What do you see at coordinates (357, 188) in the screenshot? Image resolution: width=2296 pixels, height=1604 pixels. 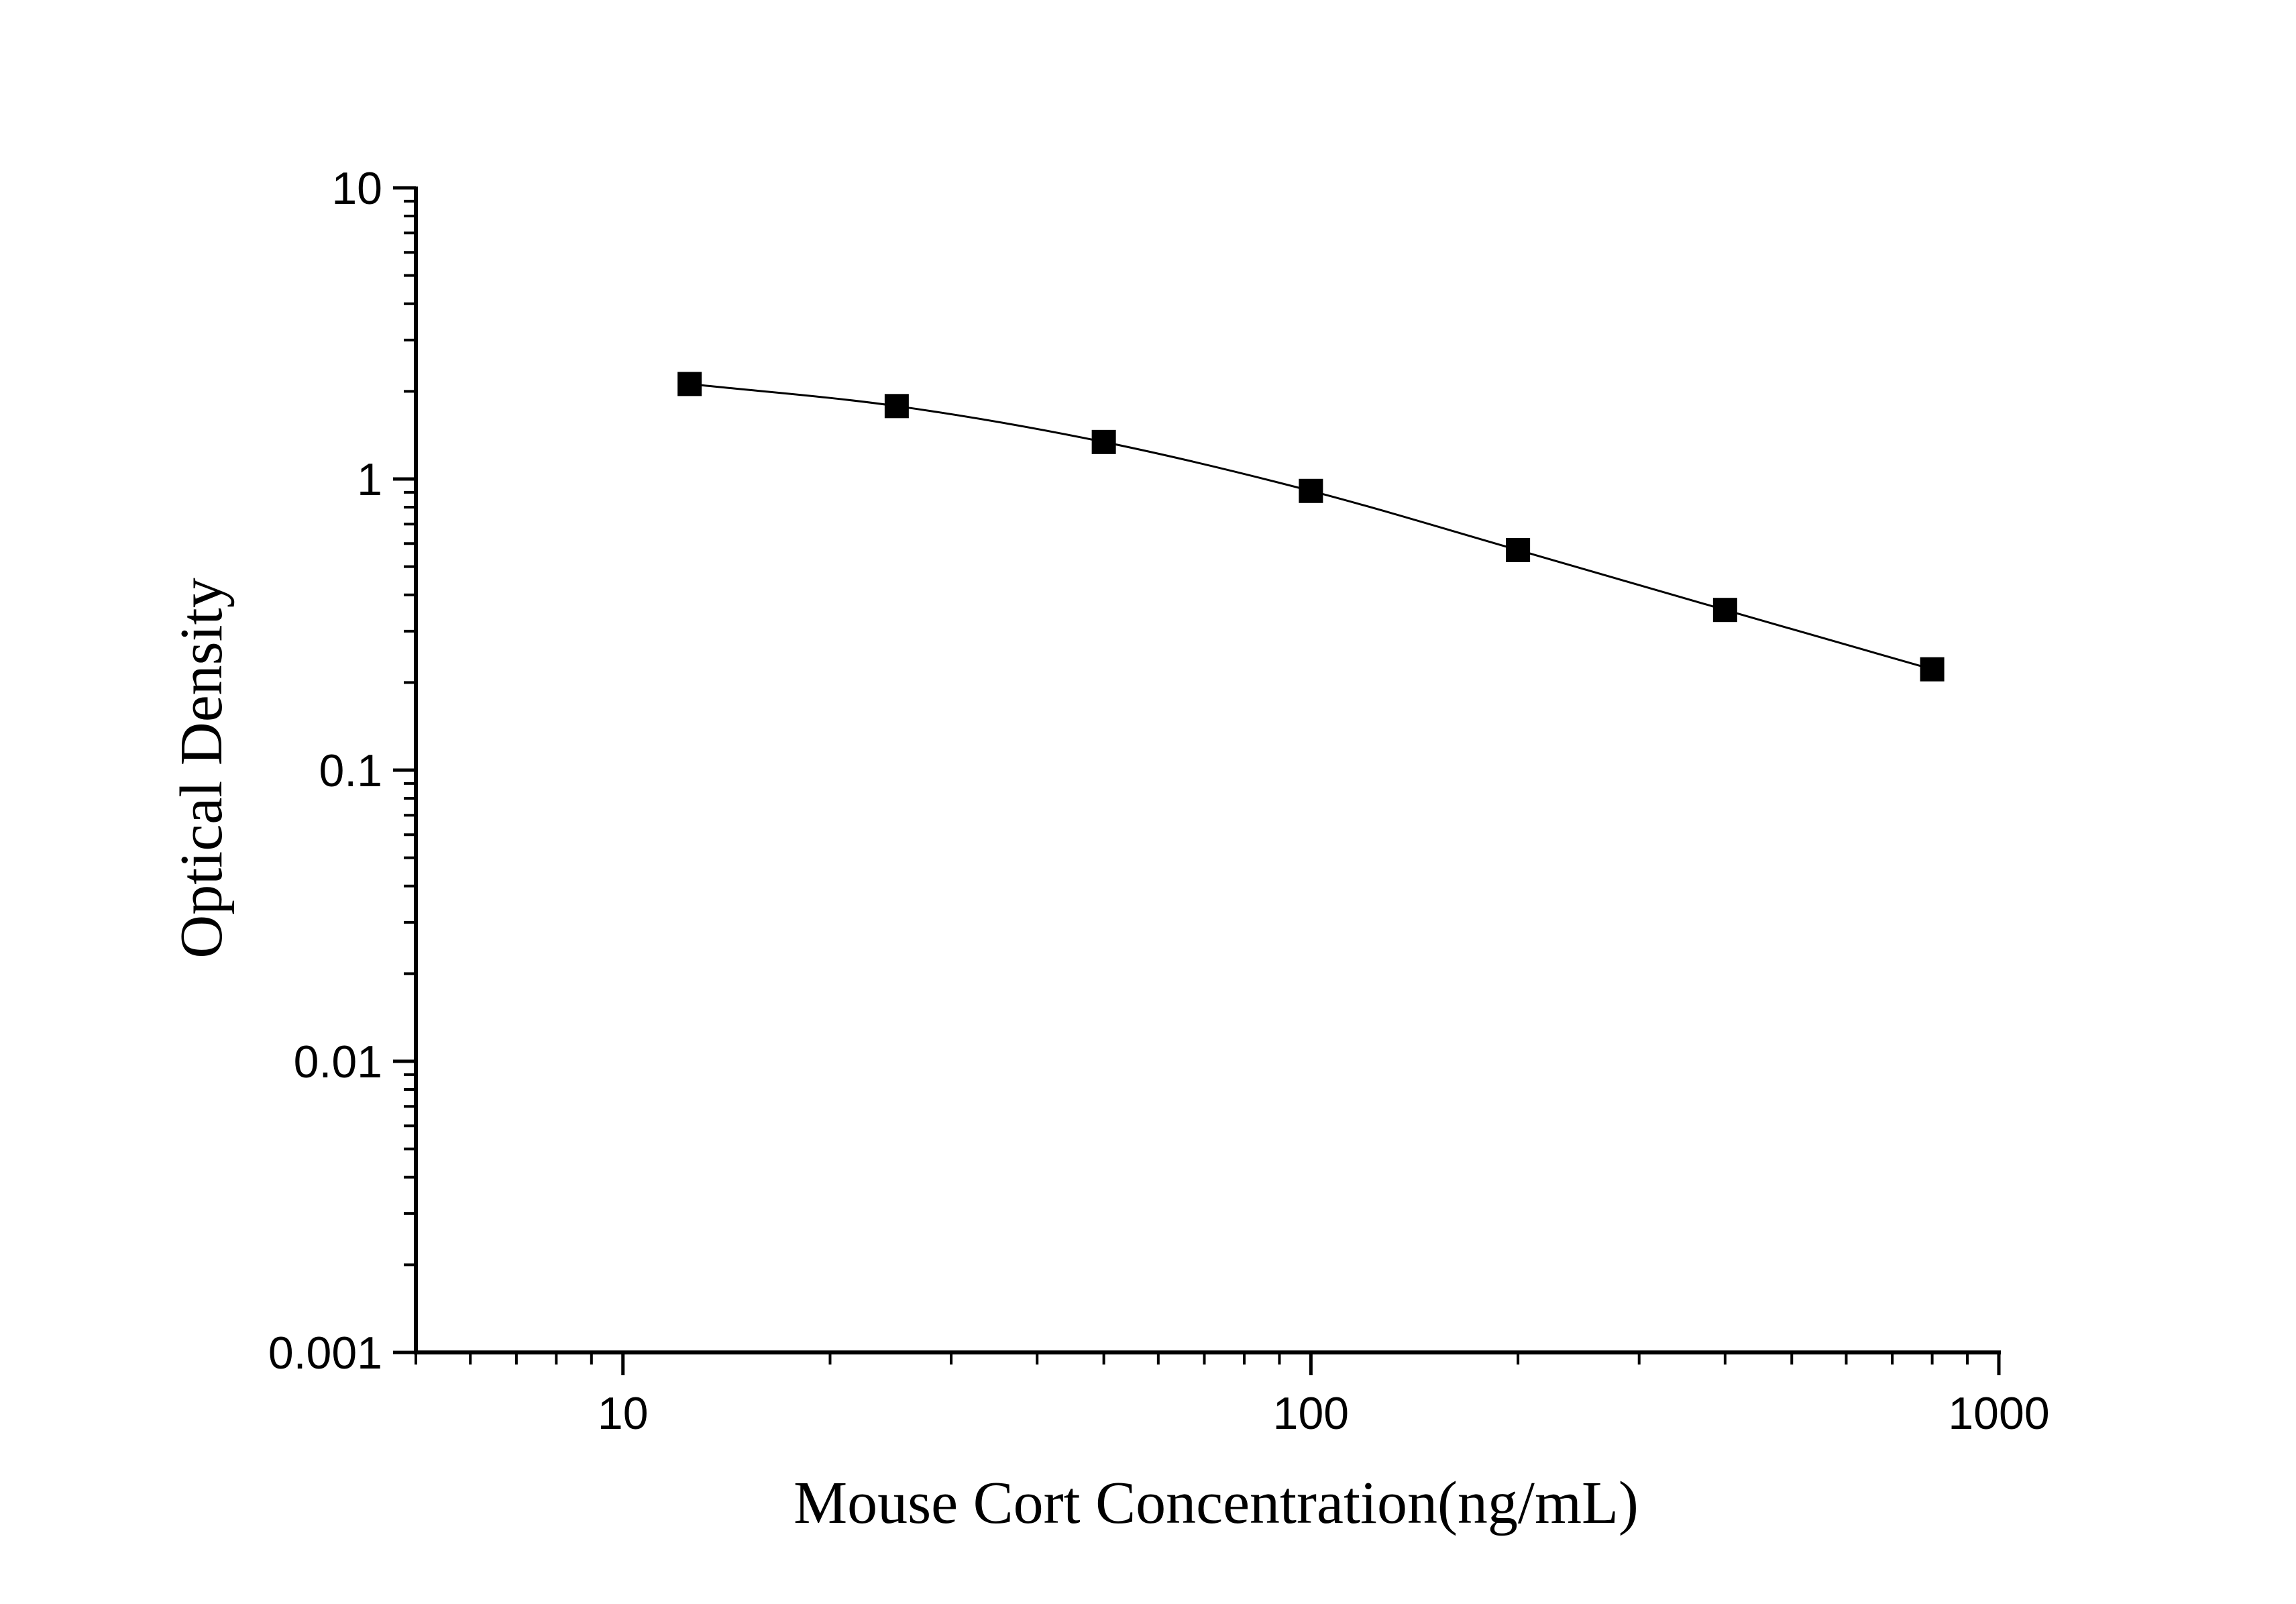 I see `y-tick-label: 10` at bounding box center [357, 188].